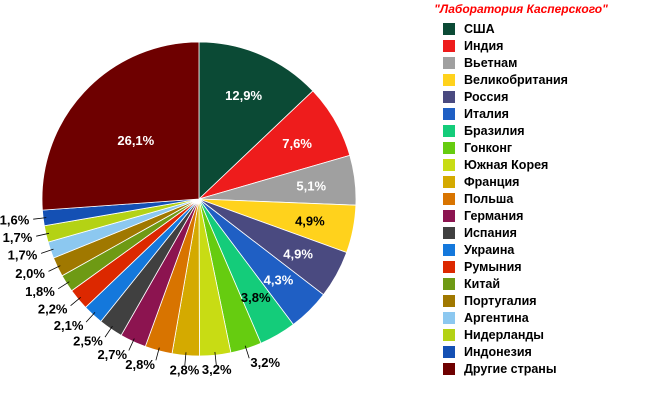  I want to click on slice-label-4: 4,9%, so click(310, 221).